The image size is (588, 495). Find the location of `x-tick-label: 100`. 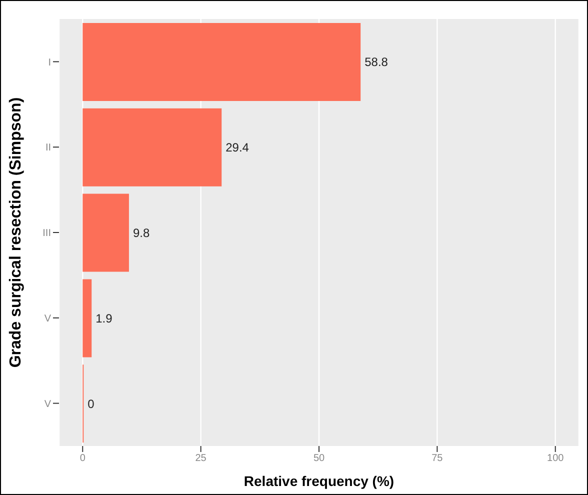

x-tick-label: 100 is located at coordinates (555, 458).